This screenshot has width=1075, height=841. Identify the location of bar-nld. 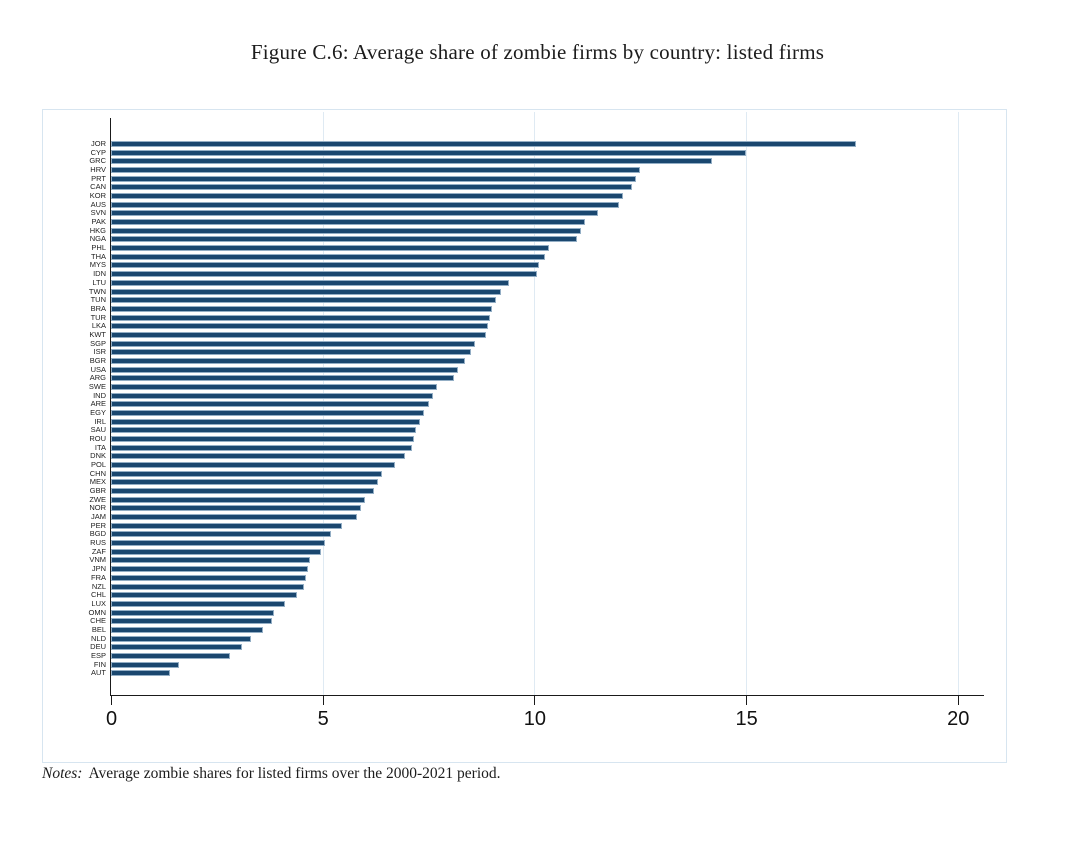
(181, 638).